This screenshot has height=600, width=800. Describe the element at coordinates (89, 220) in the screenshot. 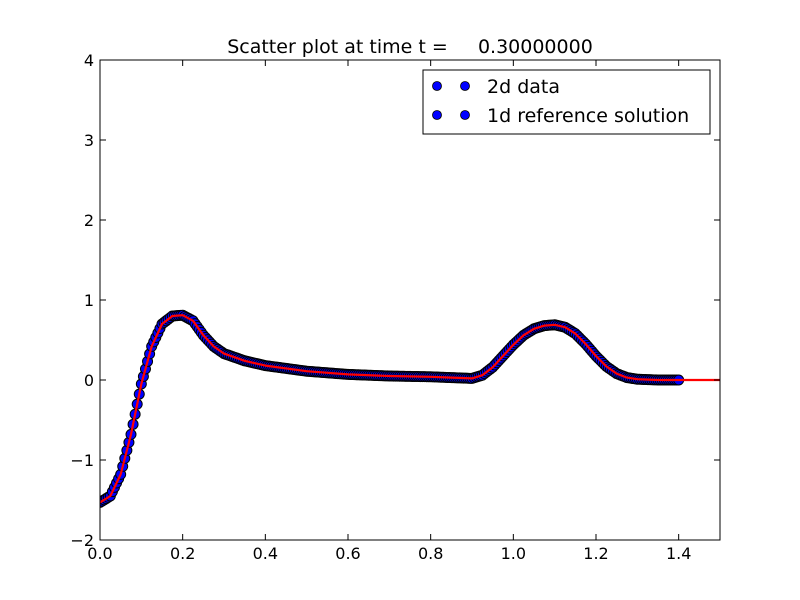

I see `y-tick-label: 2` at that location.